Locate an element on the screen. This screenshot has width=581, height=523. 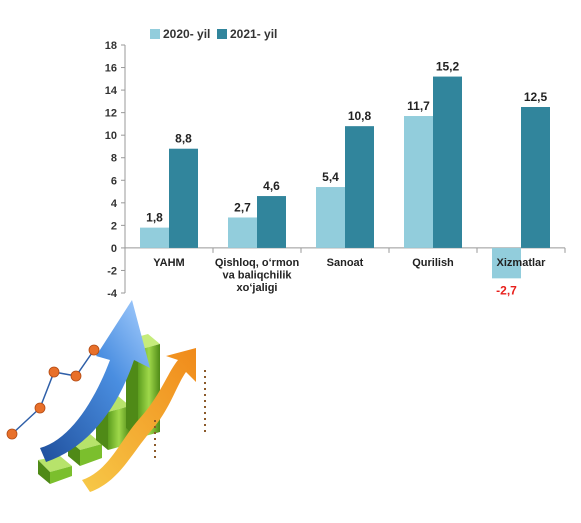
trend-points is located at coordinates (53, 392).